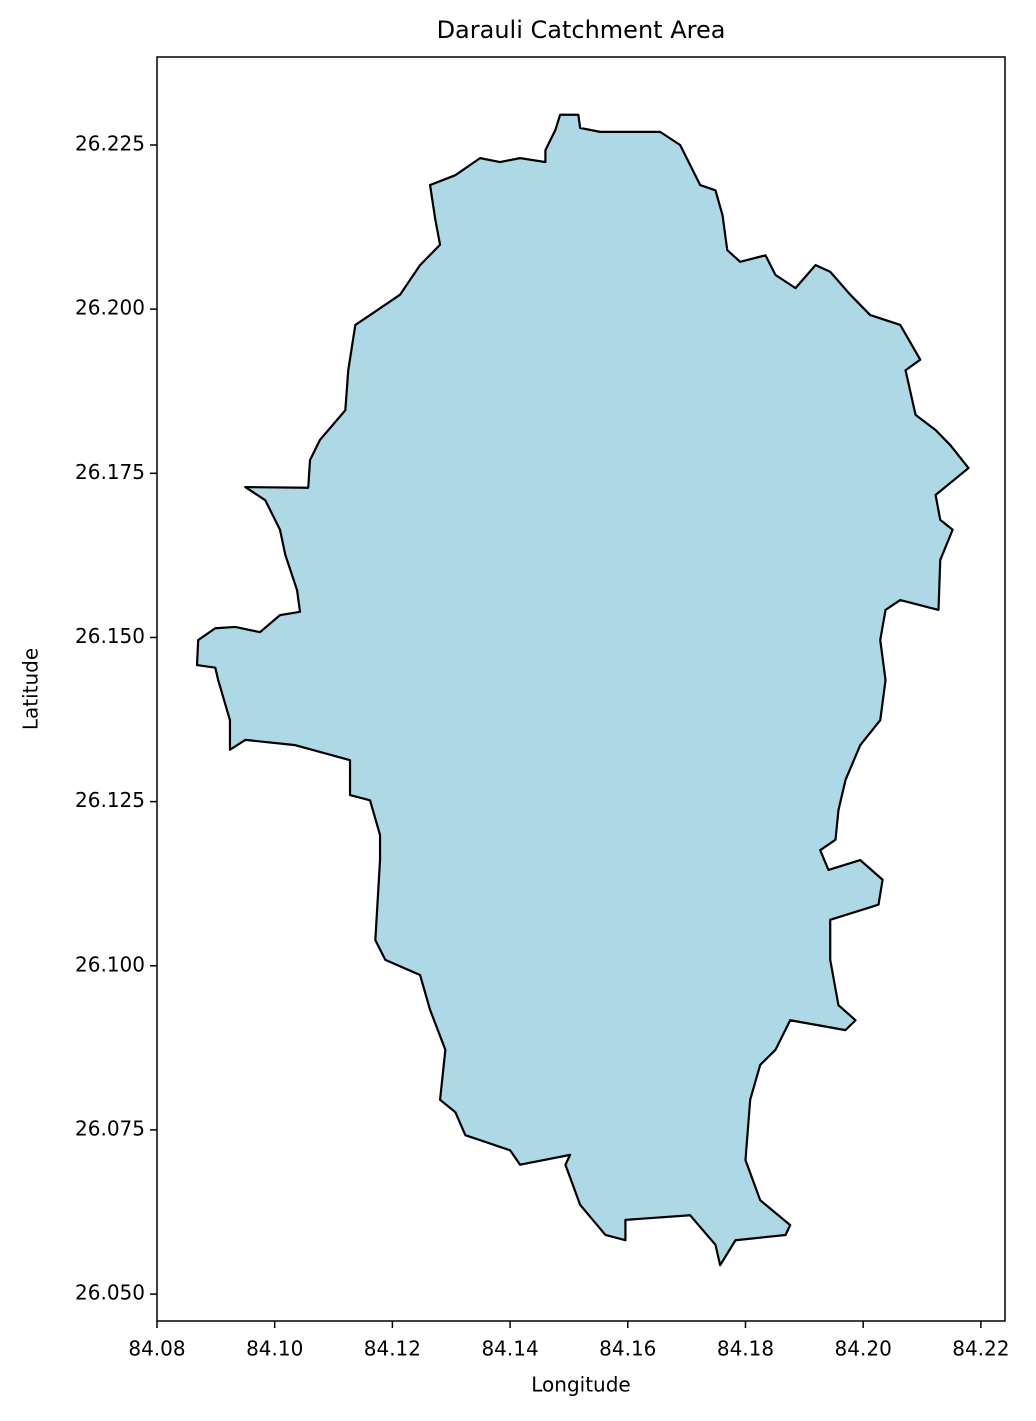  What do you see at coordinates (110, 800) in the screenshot?
I see `y-tick-label: 26.125` at bounding box center [110, 800].